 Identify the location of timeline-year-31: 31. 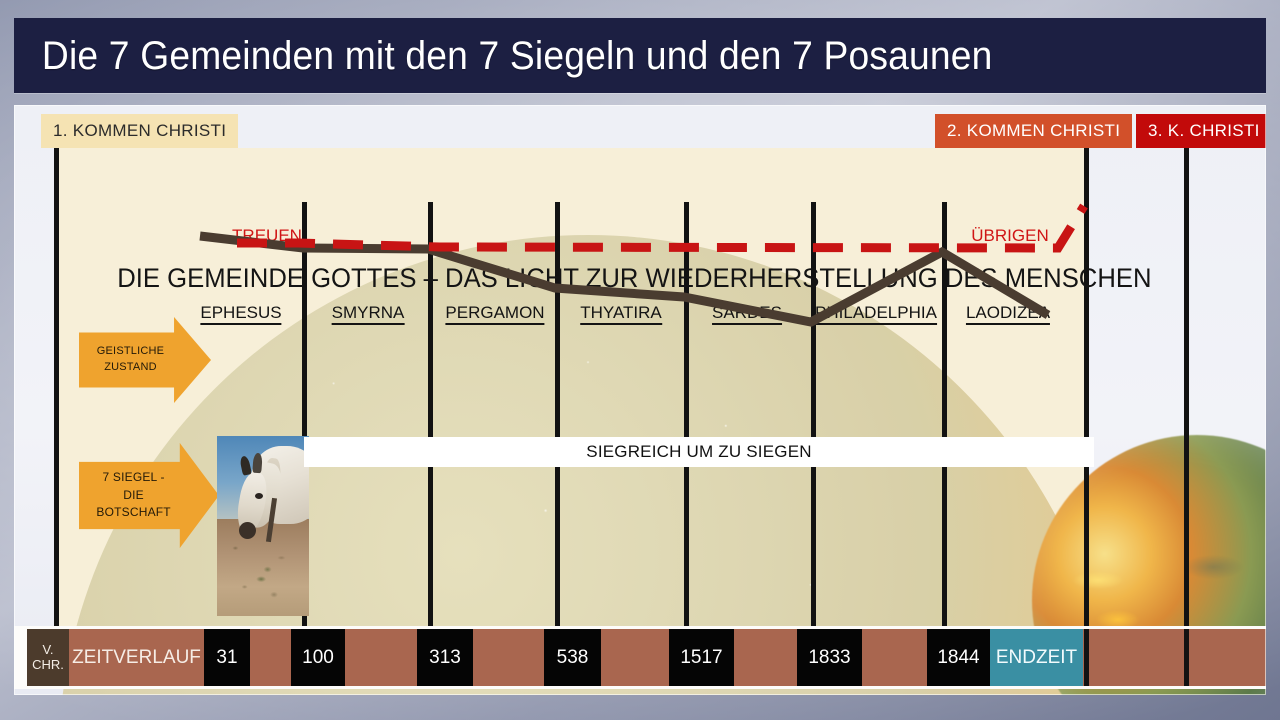
(227, 657).